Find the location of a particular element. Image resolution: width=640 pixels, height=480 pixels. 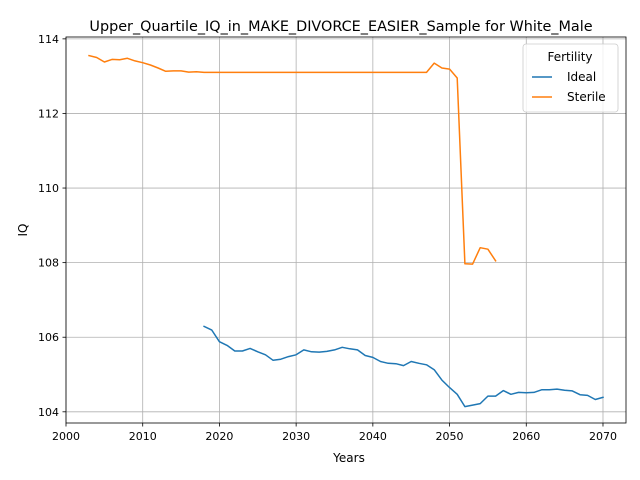

x-axis-ticks: 2000 2010 2020 2030 2040 2050 2060 2070 is located at coordinates (334, 433).